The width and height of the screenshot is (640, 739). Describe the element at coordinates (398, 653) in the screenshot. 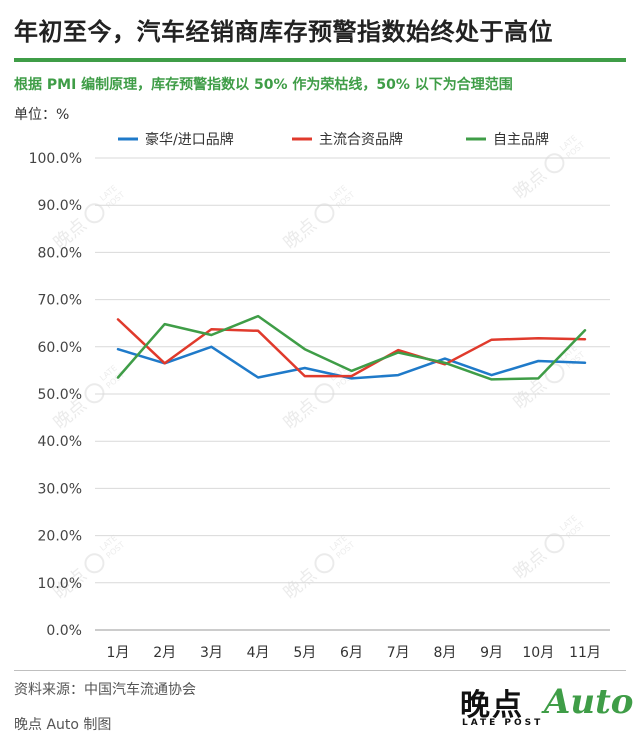

I see `x-tick-label: 7月` at that location.